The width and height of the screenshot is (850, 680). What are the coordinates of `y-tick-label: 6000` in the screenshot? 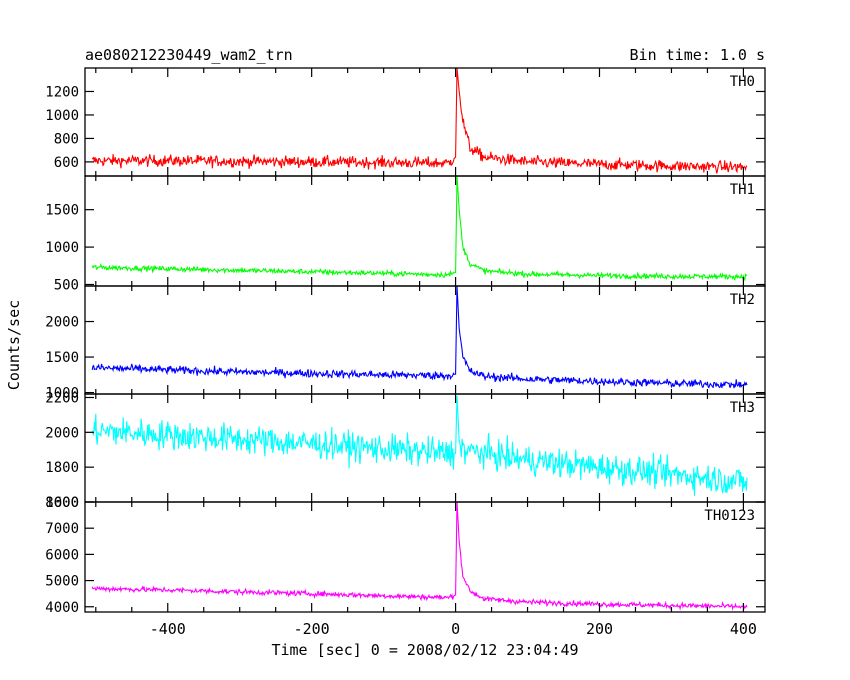 It's located at (62, 555).